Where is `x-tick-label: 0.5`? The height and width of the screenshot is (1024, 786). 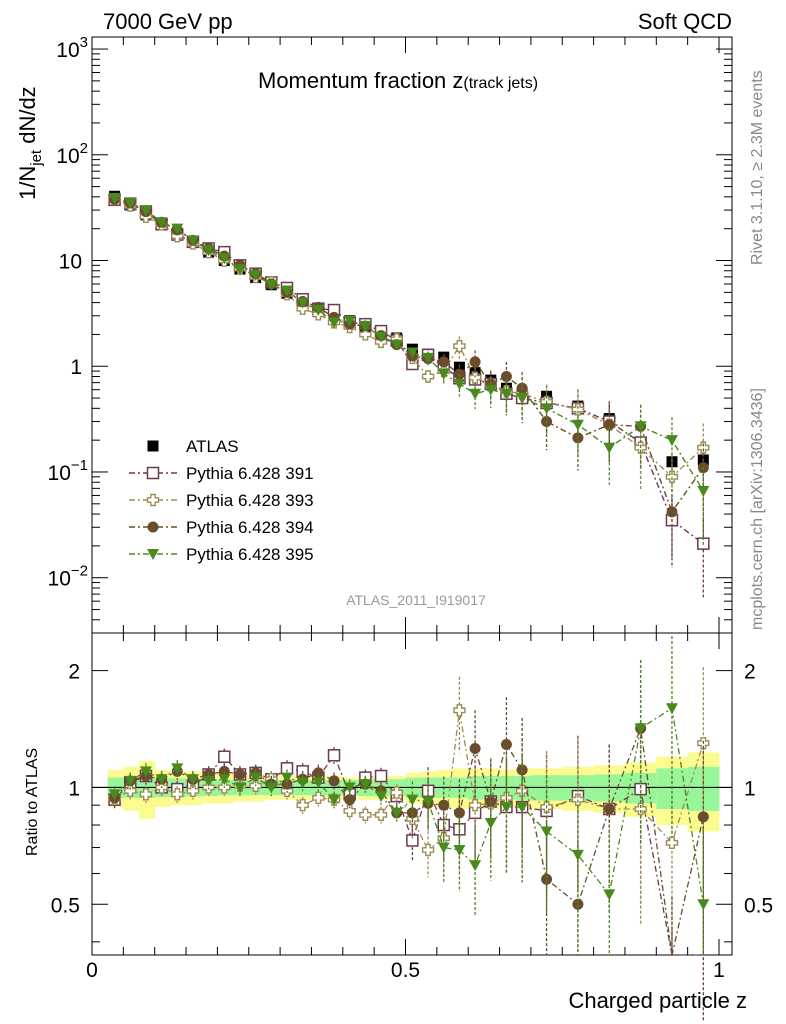
x-tick-label: 0.5 is located at coordinates (405, 970).